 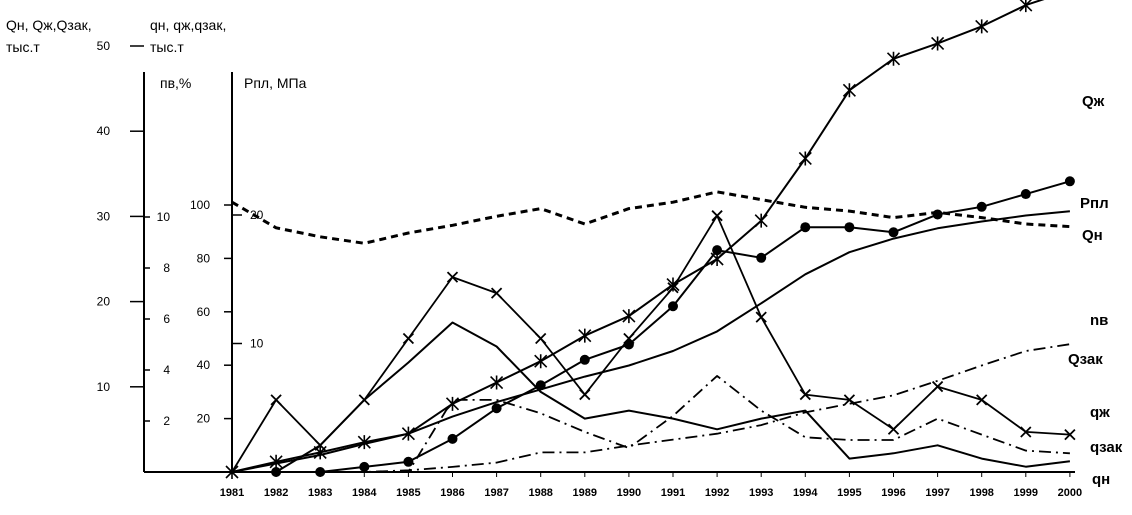 What do you see at coordinates (1100, 412) in the screenshot?
I see `series-label-5: qж` at bounding box center [1100, 412].